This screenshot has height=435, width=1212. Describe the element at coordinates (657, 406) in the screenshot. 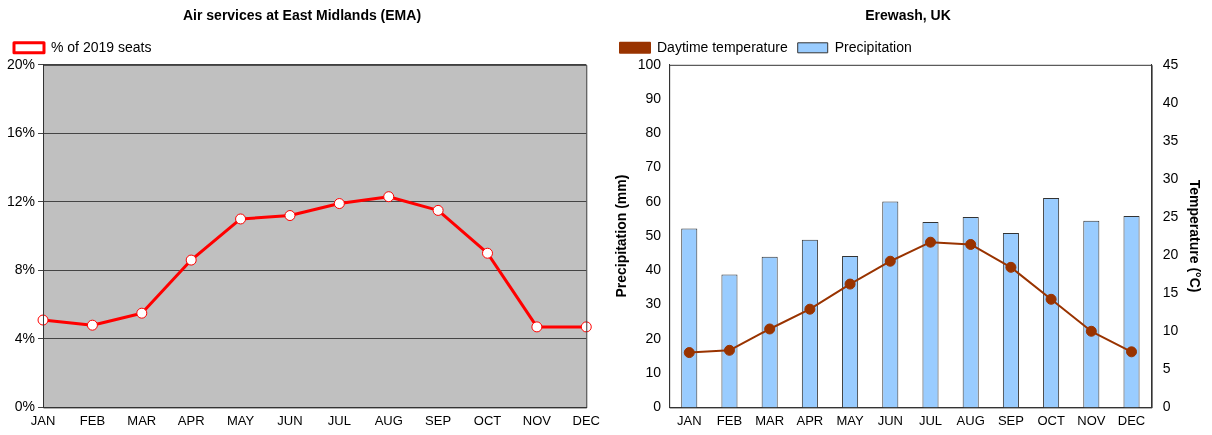

I see `y-tick-label: 0` at that location.